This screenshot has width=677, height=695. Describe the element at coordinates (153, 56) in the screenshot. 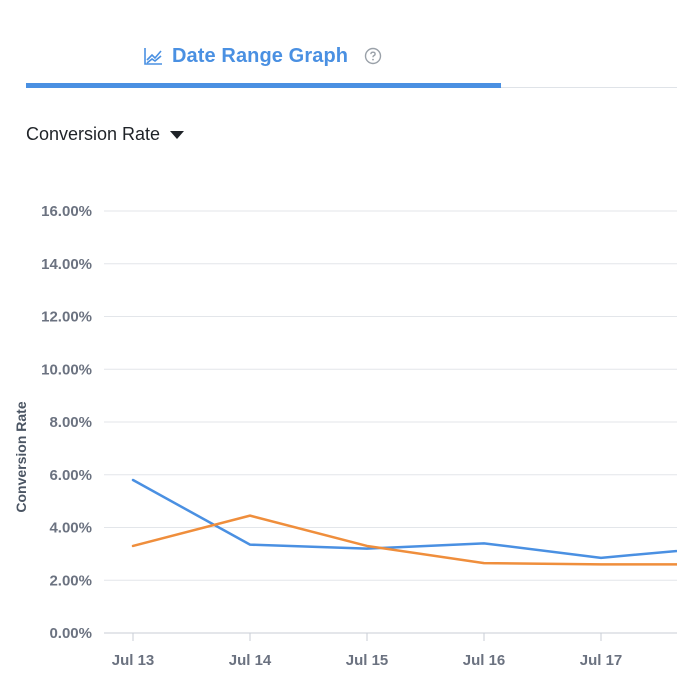

I see `line-chart-icon` at that location.